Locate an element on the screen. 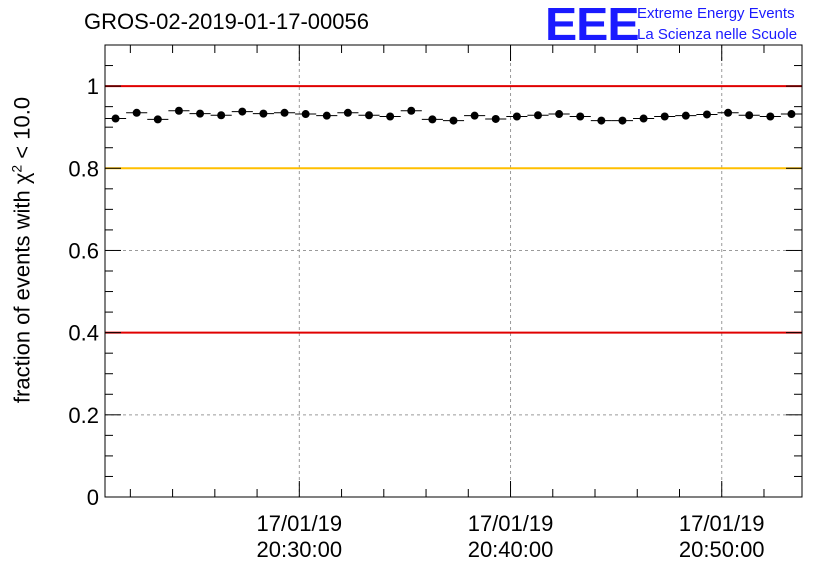  logo-mark: EEE is located at coordinates (592, 25).